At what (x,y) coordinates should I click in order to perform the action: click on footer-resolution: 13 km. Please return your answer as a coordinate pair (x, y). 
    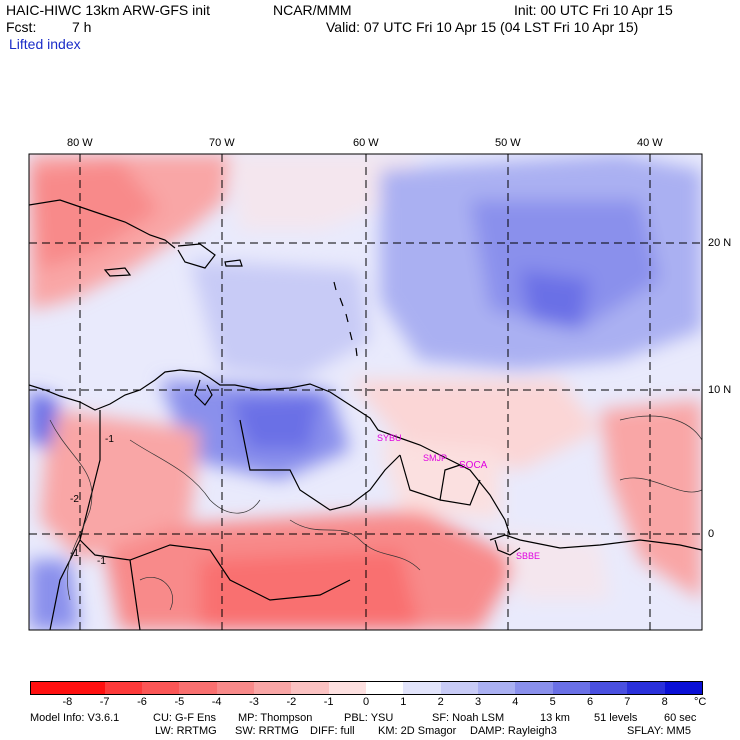
    Looking at the image, I should click on (555, 718).